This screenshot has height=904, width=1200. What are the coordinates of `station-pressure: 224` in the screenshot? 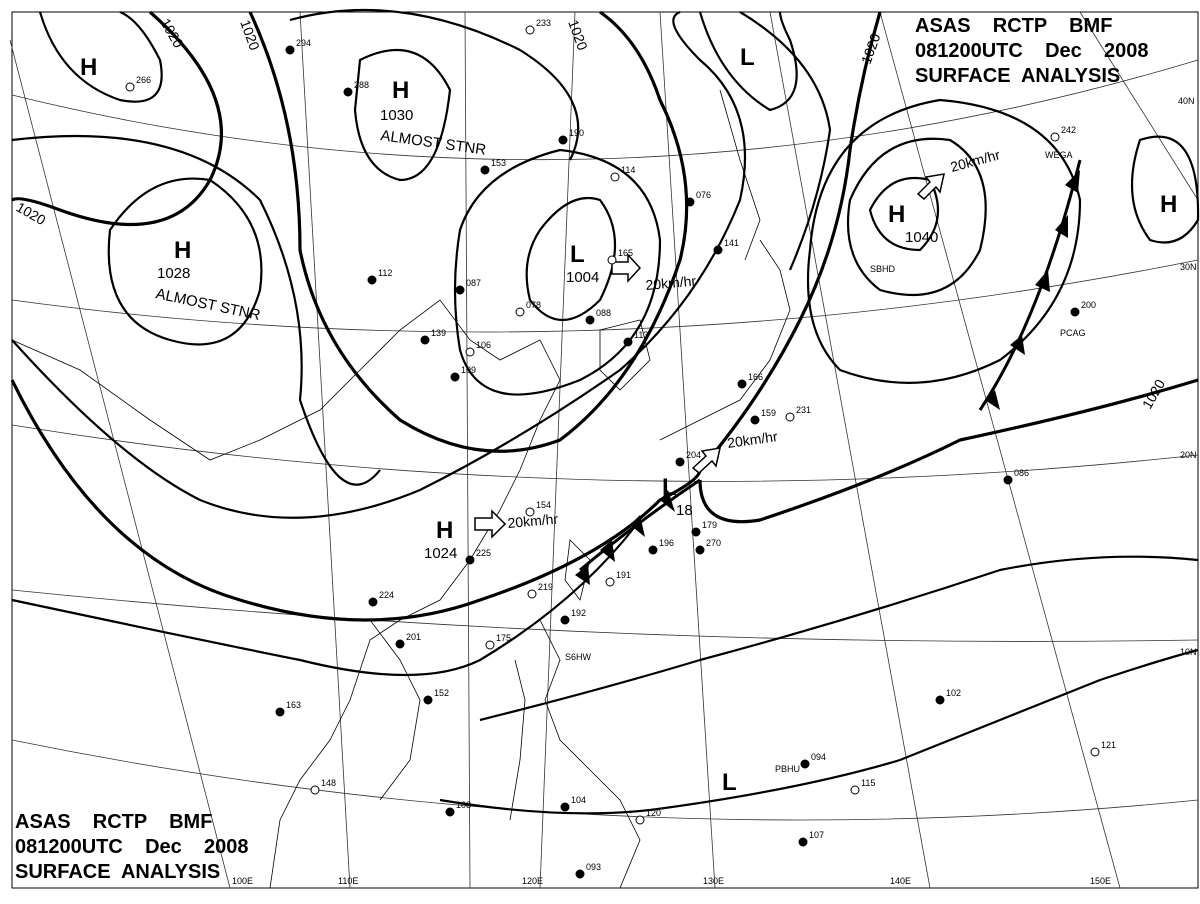 It's located at (386, 595).